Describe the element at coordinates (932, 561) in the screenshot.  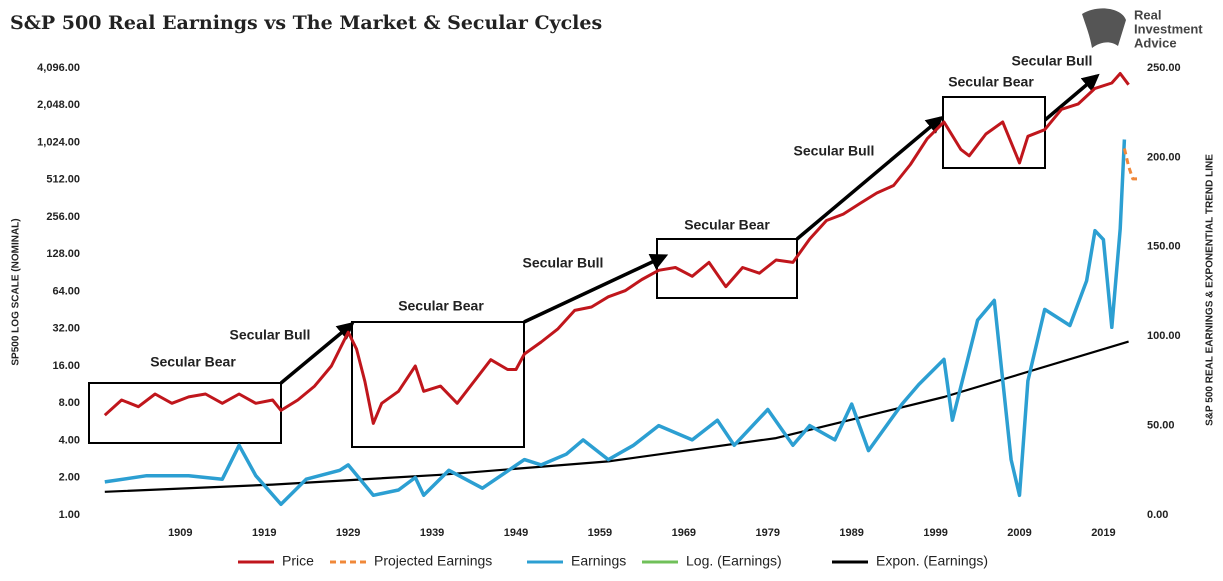
I see `legend-label: Expon. (Earnings)` at that location.